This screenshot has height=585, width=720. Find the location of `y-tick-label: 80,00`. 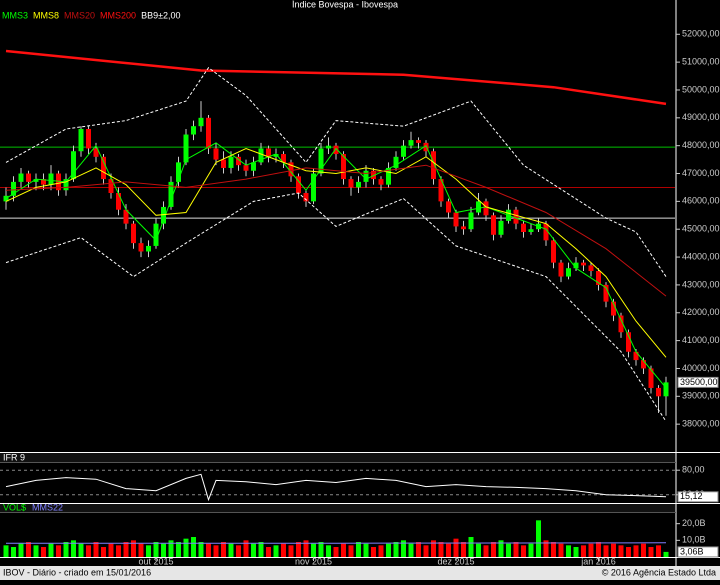

y-tick-label: 80,00 is located at coordinates (693, 470).